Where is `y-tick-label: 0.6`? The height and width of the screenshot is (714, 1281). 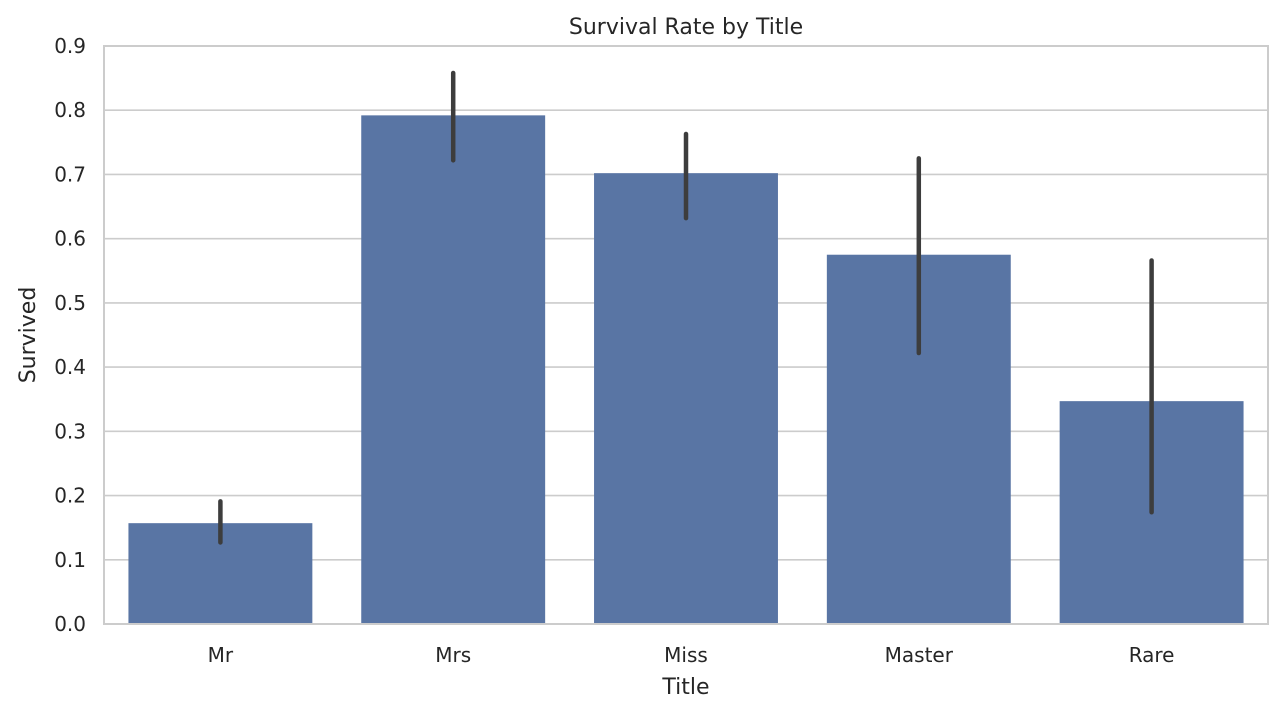 y-tick-label: 0.6 is located at coordinates (70, 239).